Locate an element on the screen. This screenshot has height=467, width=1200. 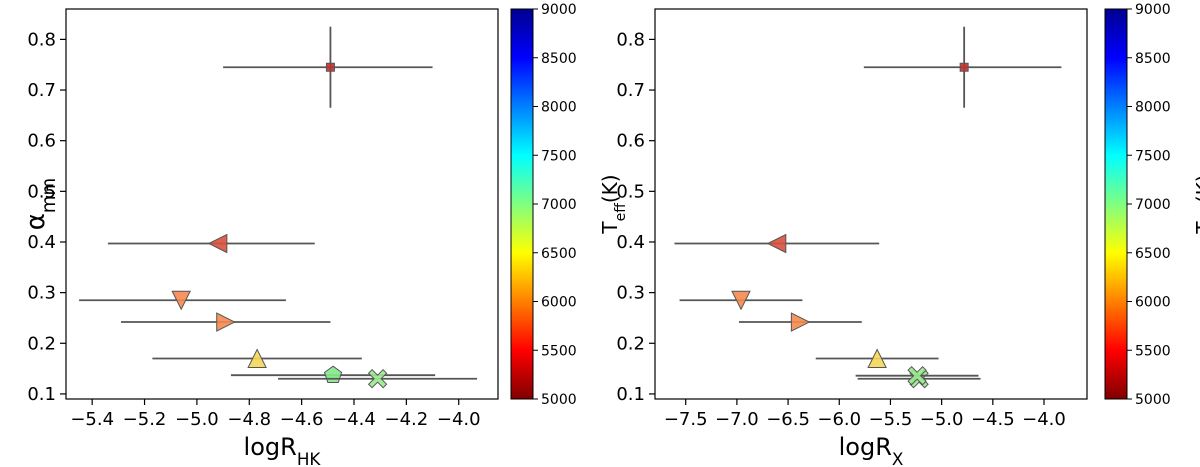
x-tick-label: −4.8 is located at coordinates (249, 419).